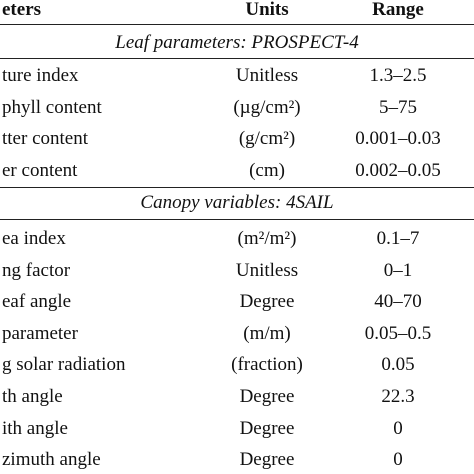  What do you see at coordinates (40, 170) in the screenshot?
I see `table-cell: er content` at bounding box center [40, 170].